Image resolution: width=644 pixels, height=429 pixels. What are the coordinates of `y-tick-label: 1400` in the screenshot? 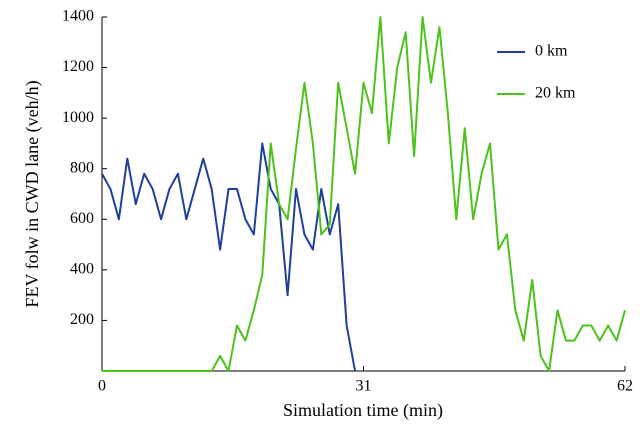 It's located at (78, 16).